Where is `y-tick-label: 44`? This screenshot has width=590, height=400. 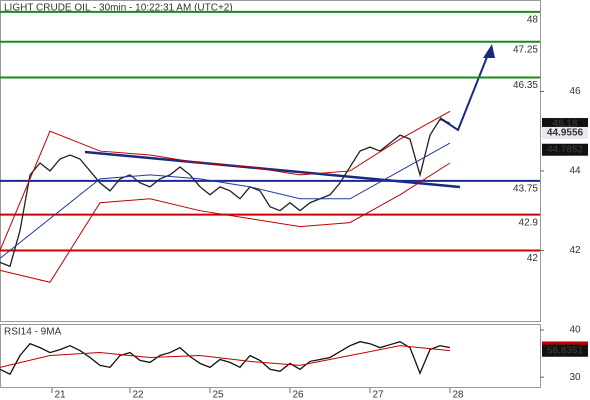
y-tick-label: 44 is located at coordinates (575, 171).